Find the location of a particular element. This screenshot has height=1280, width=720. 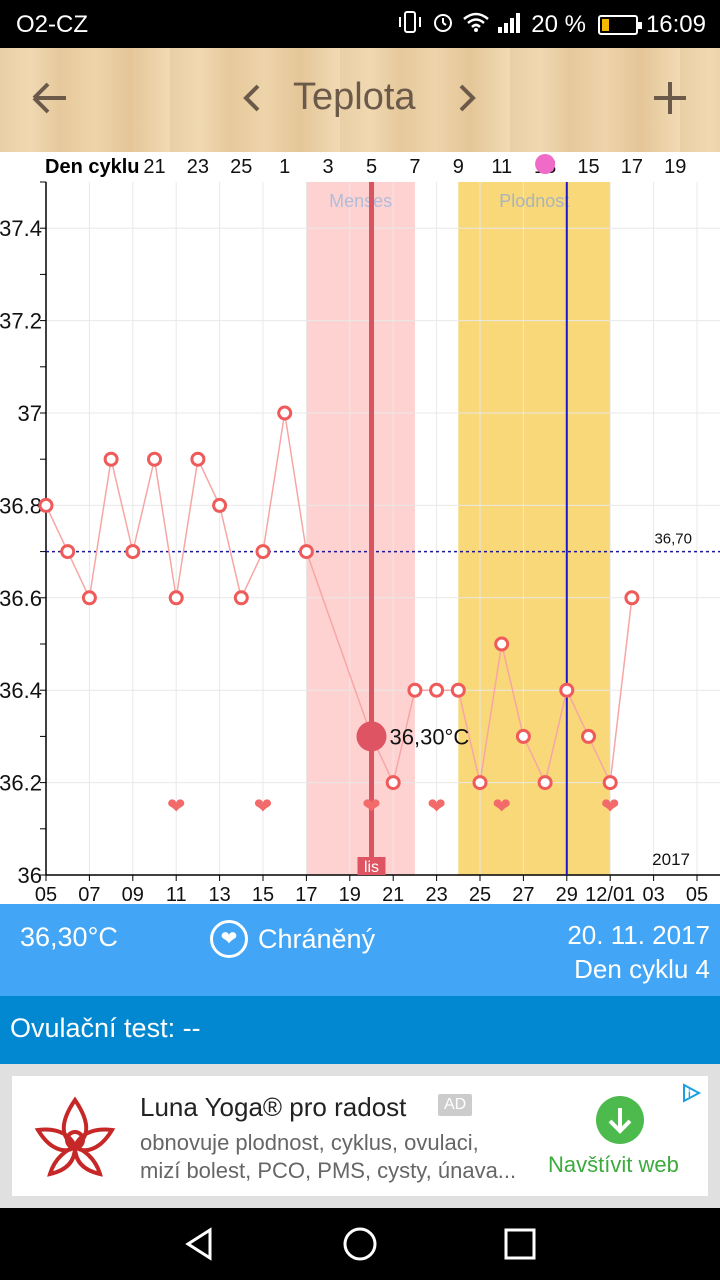

home-circle-icon is located at coordinates (360, 1244).